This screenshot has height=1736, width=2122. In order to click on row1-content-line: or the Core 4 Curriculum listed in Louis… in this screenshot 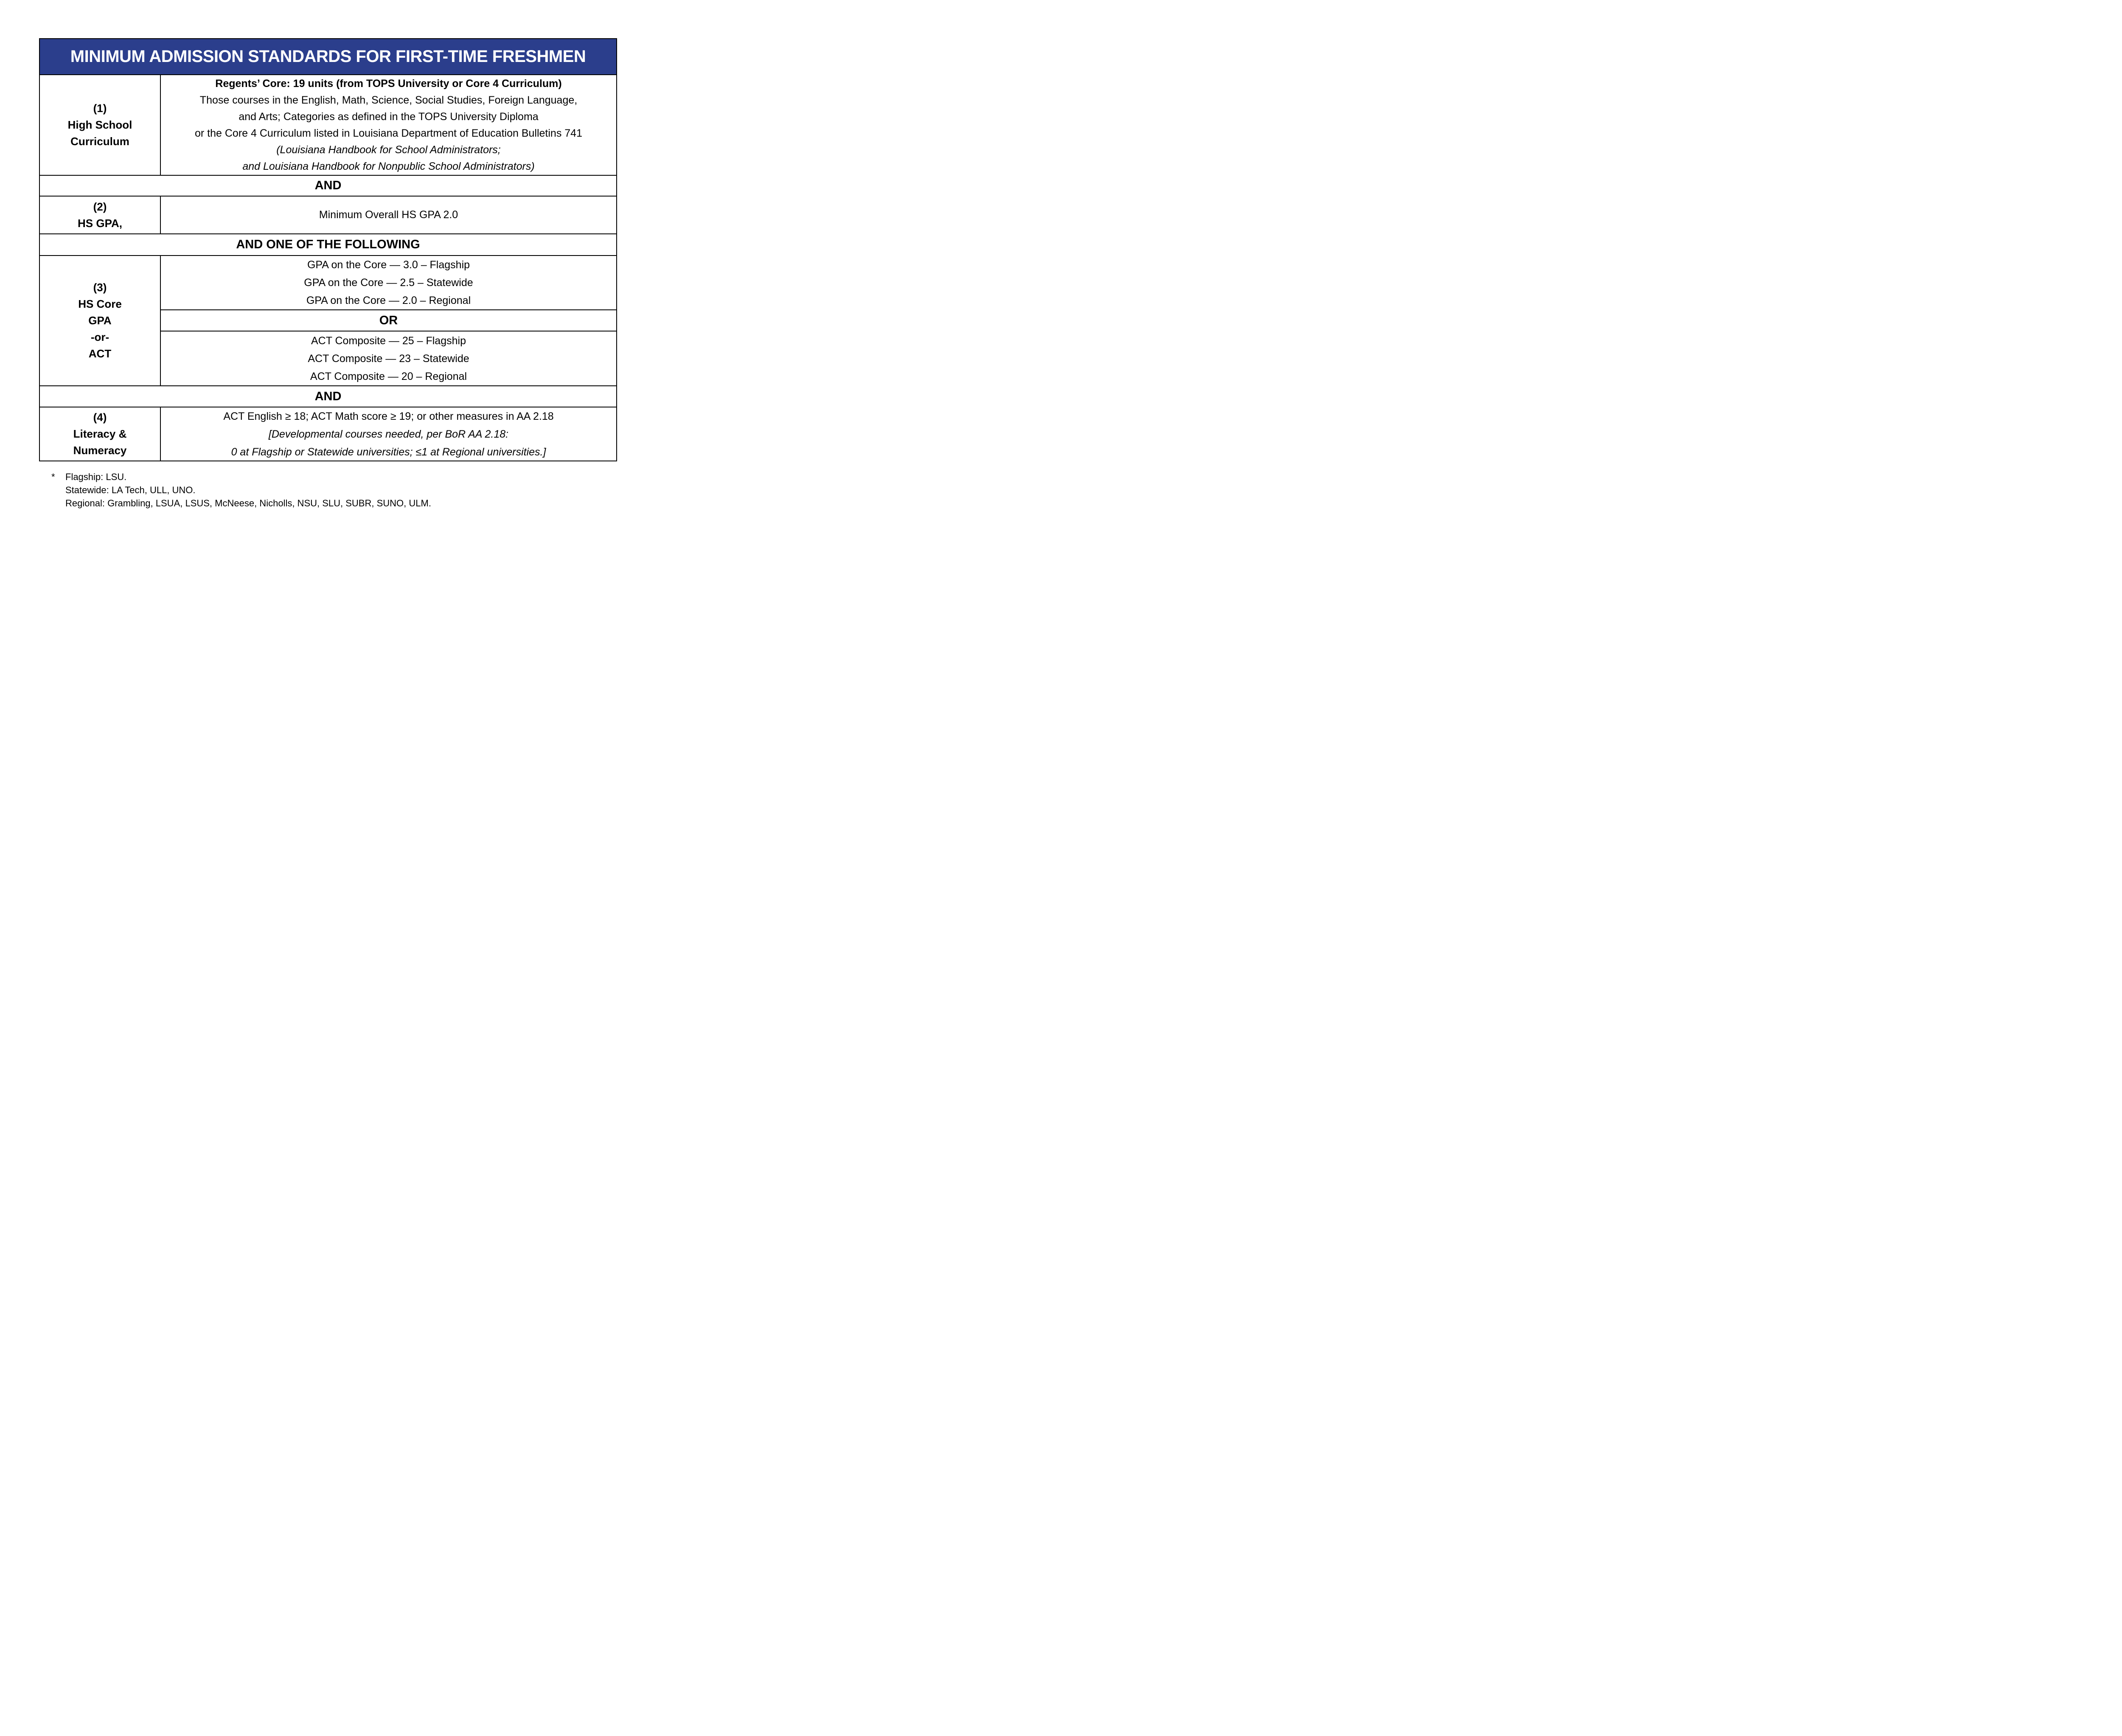, I will do `click(388, 133)`.